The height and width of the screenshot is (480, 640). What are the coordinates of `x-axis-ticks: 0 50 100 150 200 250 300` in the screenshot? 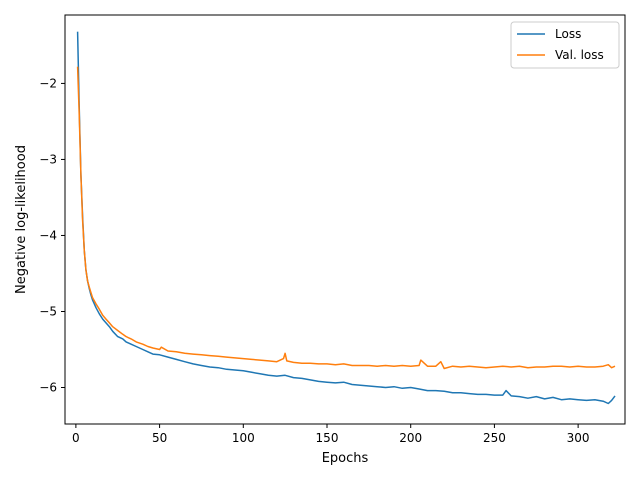 It's located at (331, 434).